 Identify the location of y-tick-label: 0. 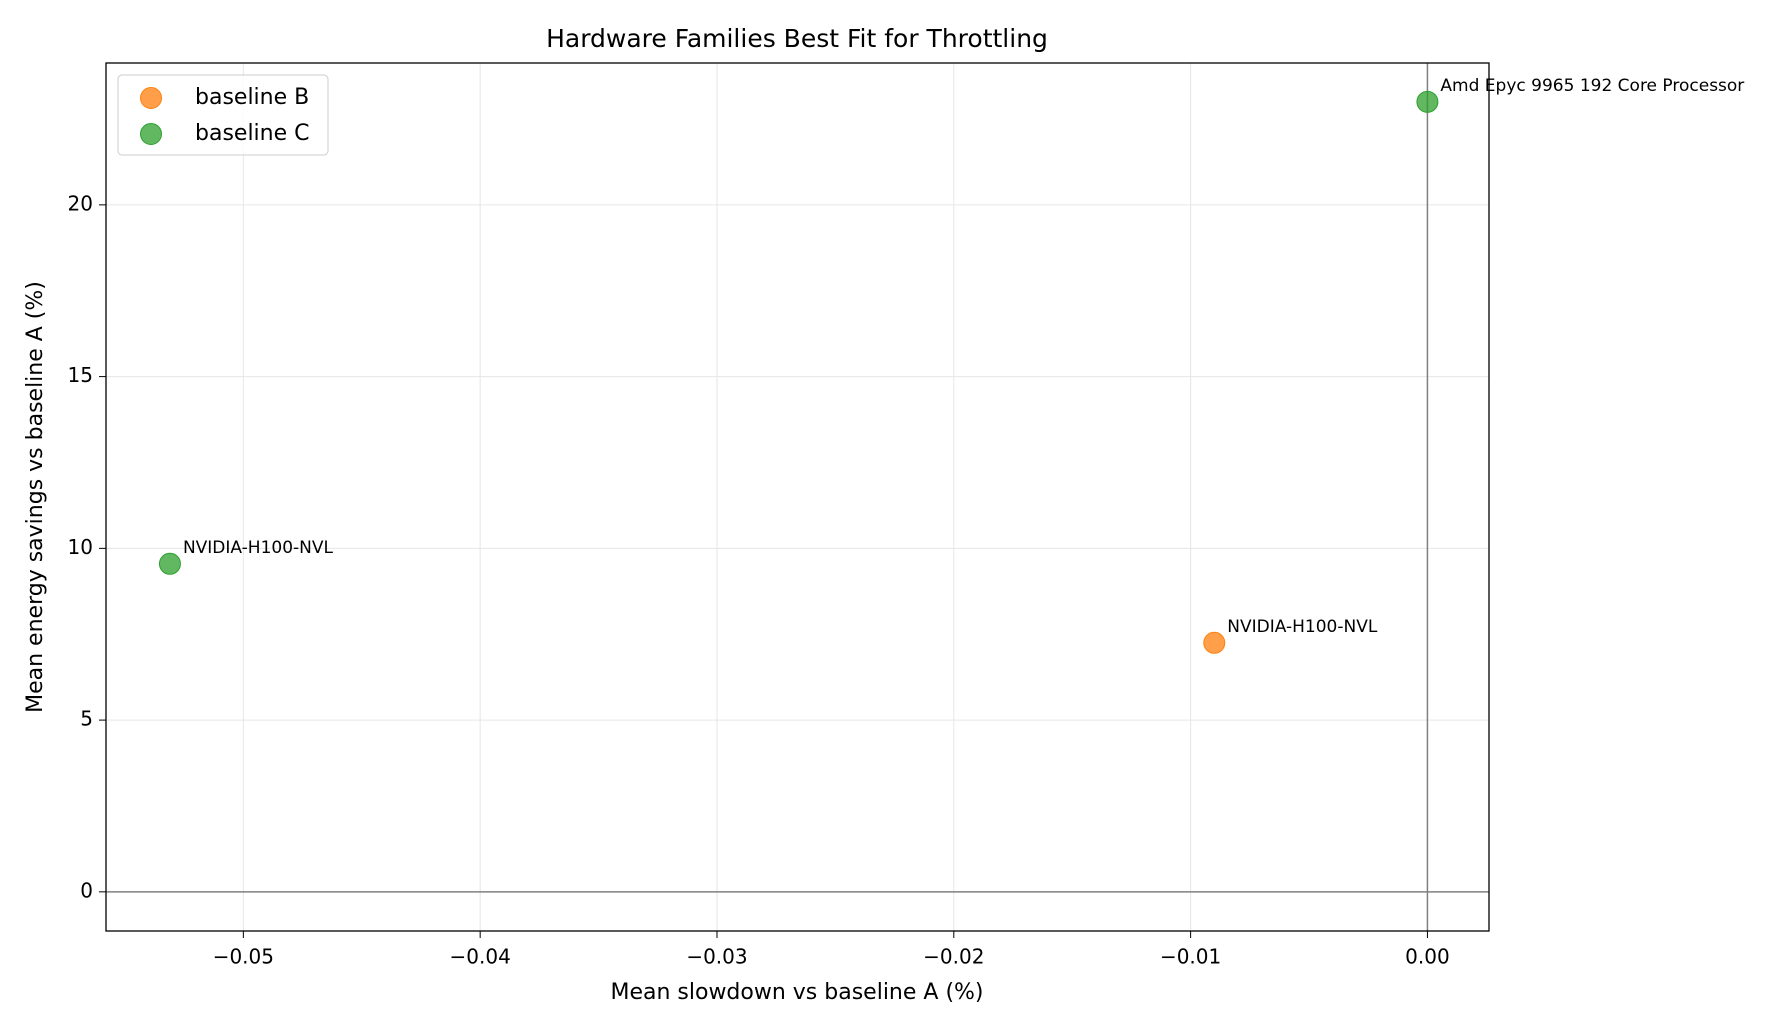
(86, 890).